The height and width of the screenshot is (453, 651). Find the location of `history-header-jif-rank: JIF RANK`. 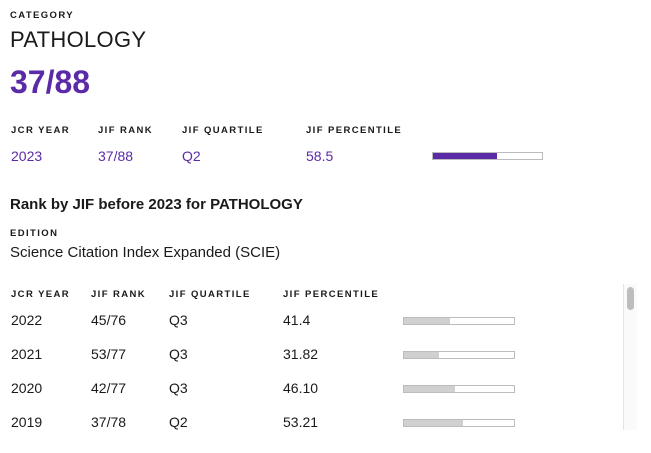

history-header-jif-rank: JIF RANK is located at coordinates (119, 294).